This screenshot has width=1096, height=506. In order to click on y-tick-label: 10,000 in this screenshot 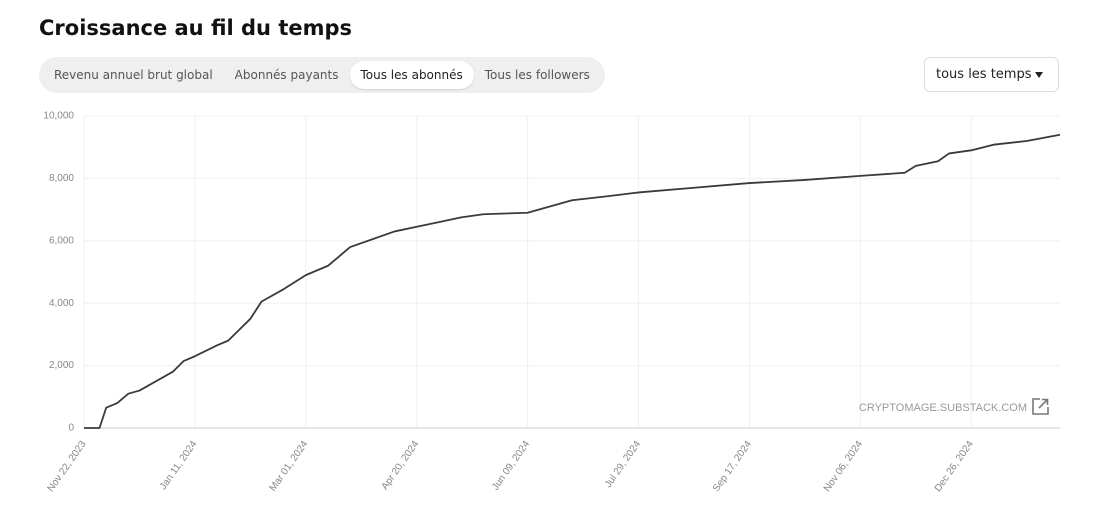, I will do `click(58, 116)`.